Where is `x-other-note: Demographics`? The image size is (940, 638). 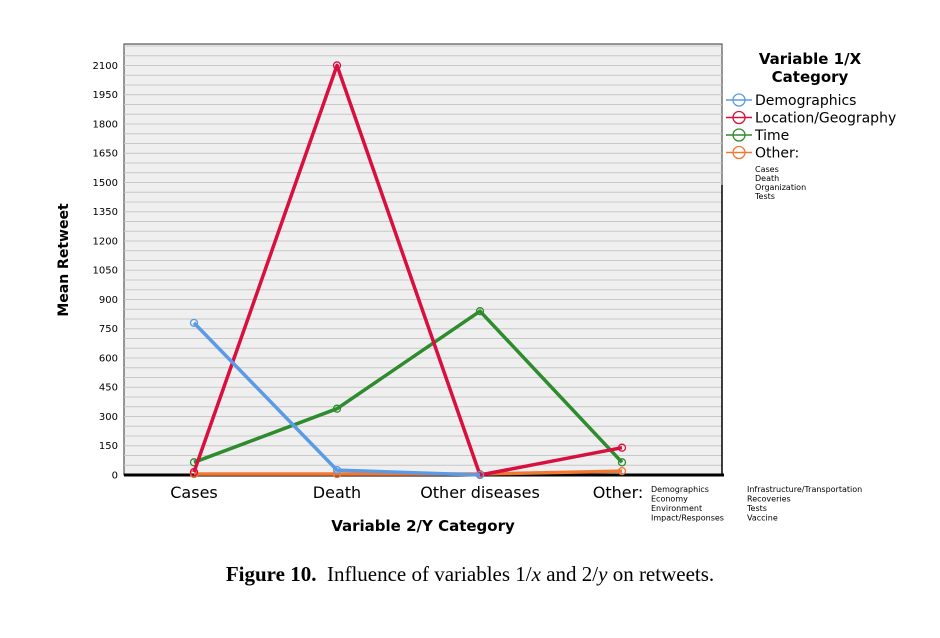
x-other-note: Demographics is located at coordinates (680, 489).